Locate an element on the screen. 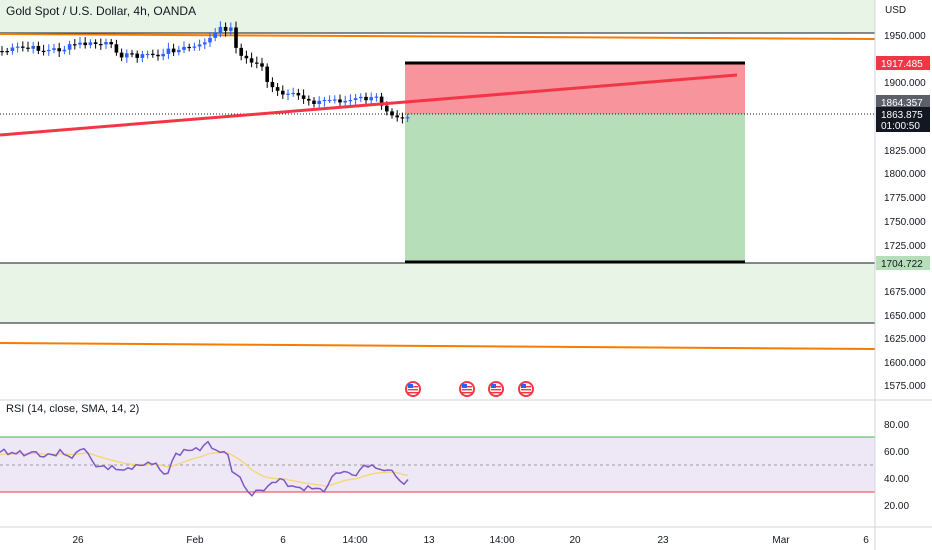 This screenshot has width=932, height=550. rsi-indicator-label: RSI (14, close, SMA, 14, 2) is located at coordinates (73, 409).